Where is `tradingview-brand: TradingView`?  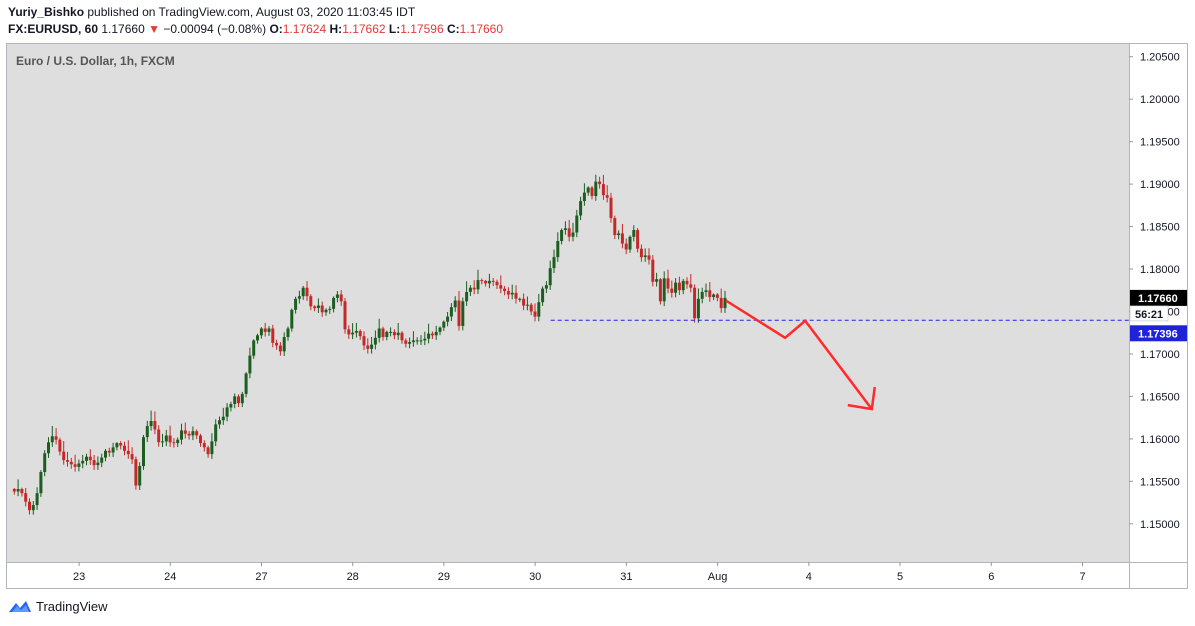
tradingview-brand: TradingView is located at coordinates (58, 606).